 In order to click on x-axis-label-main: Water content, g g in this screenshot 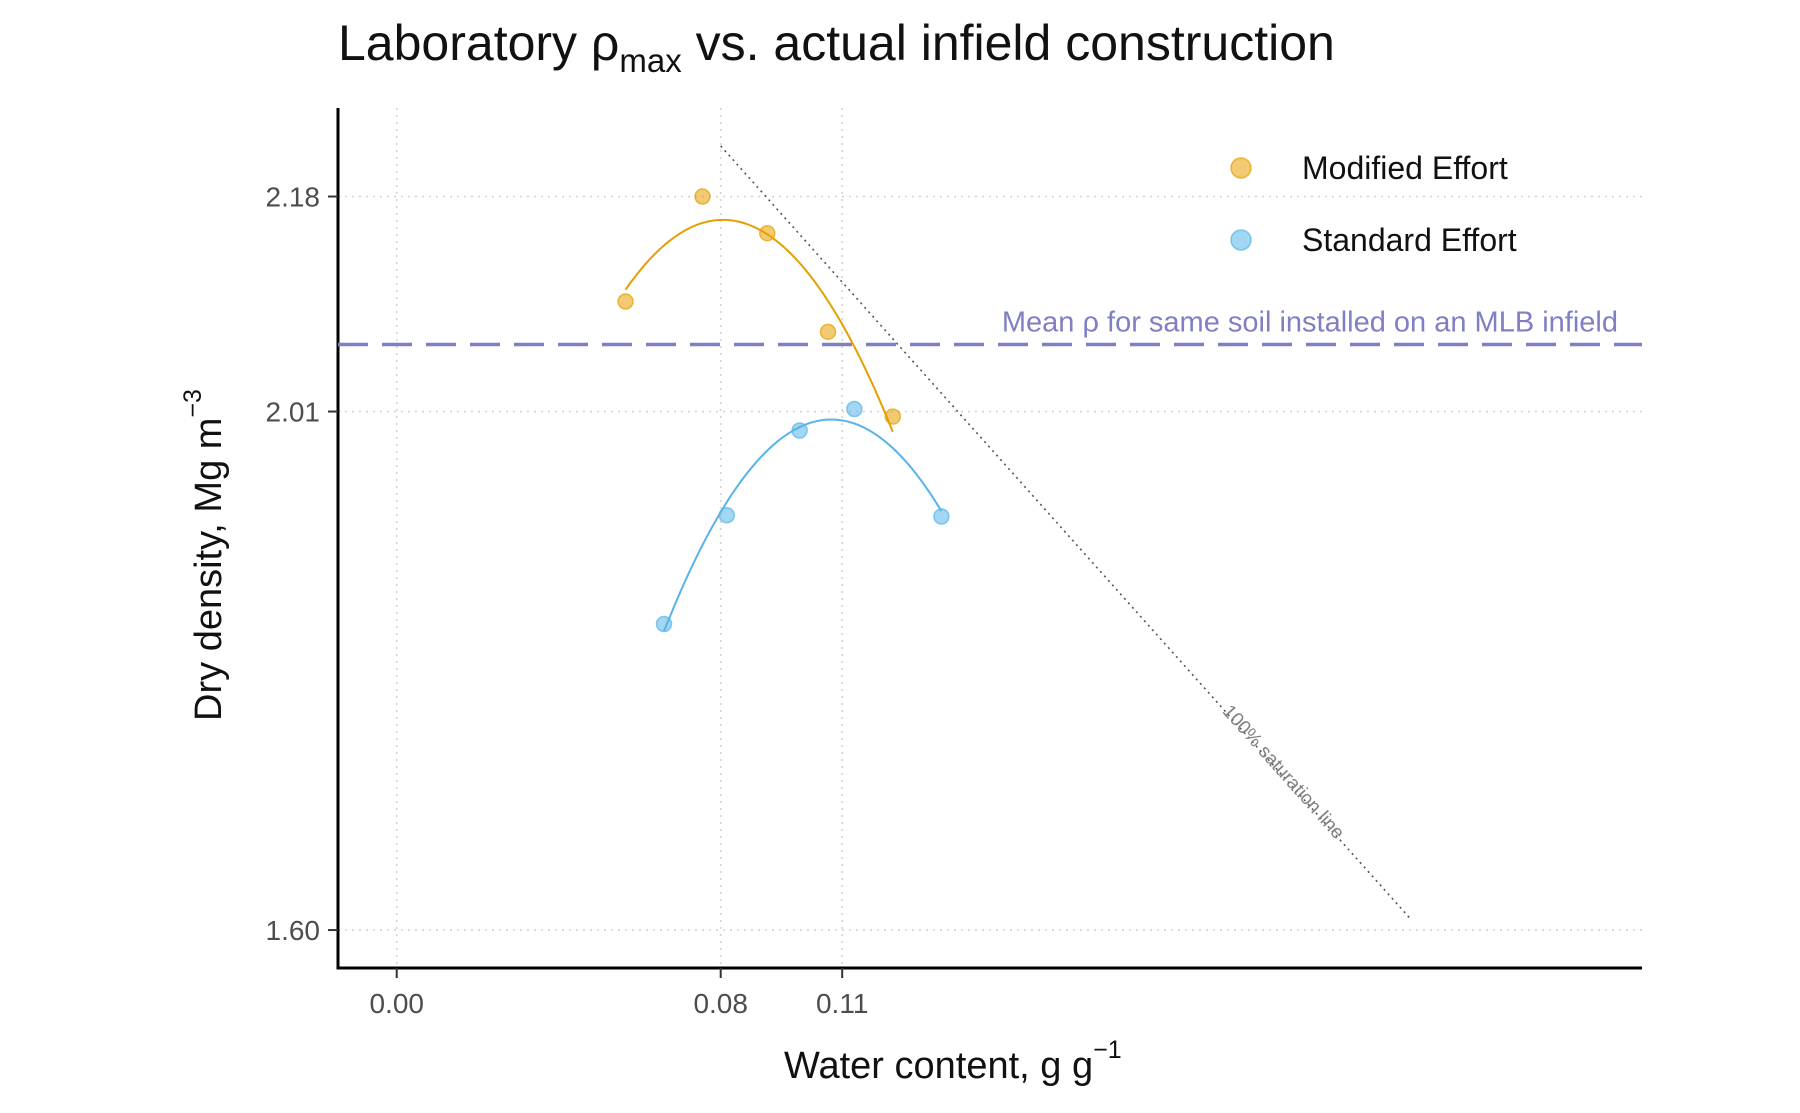, I will do `click(939, 1066)`.